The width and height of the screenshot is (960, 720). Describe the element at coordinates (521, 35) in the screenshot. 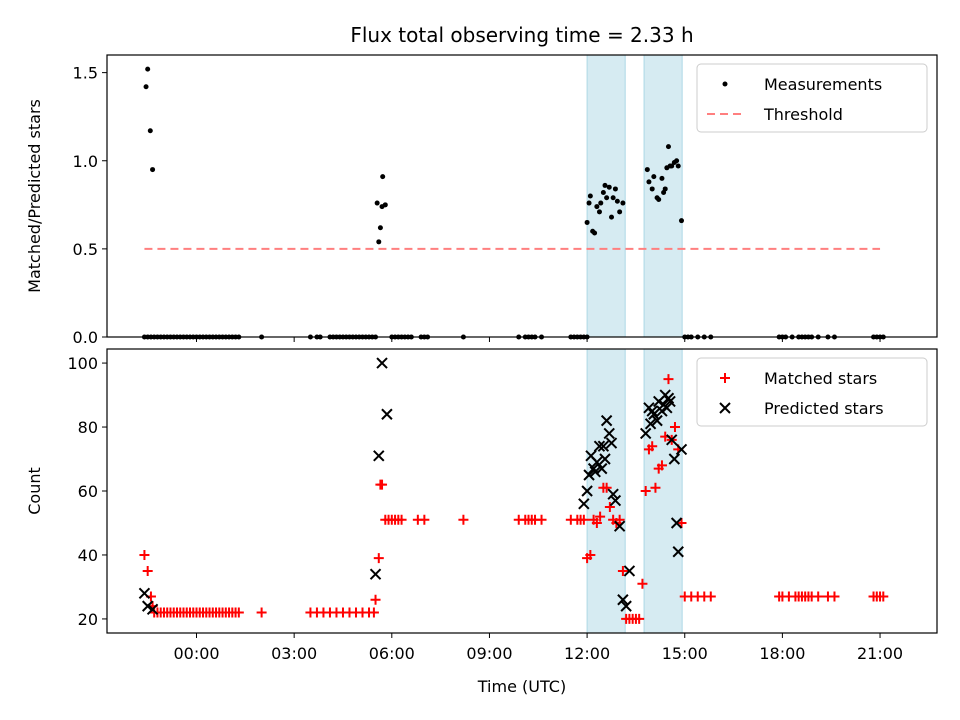

I see `chart-title: Flux total observing time = 2.33 h` at that location.